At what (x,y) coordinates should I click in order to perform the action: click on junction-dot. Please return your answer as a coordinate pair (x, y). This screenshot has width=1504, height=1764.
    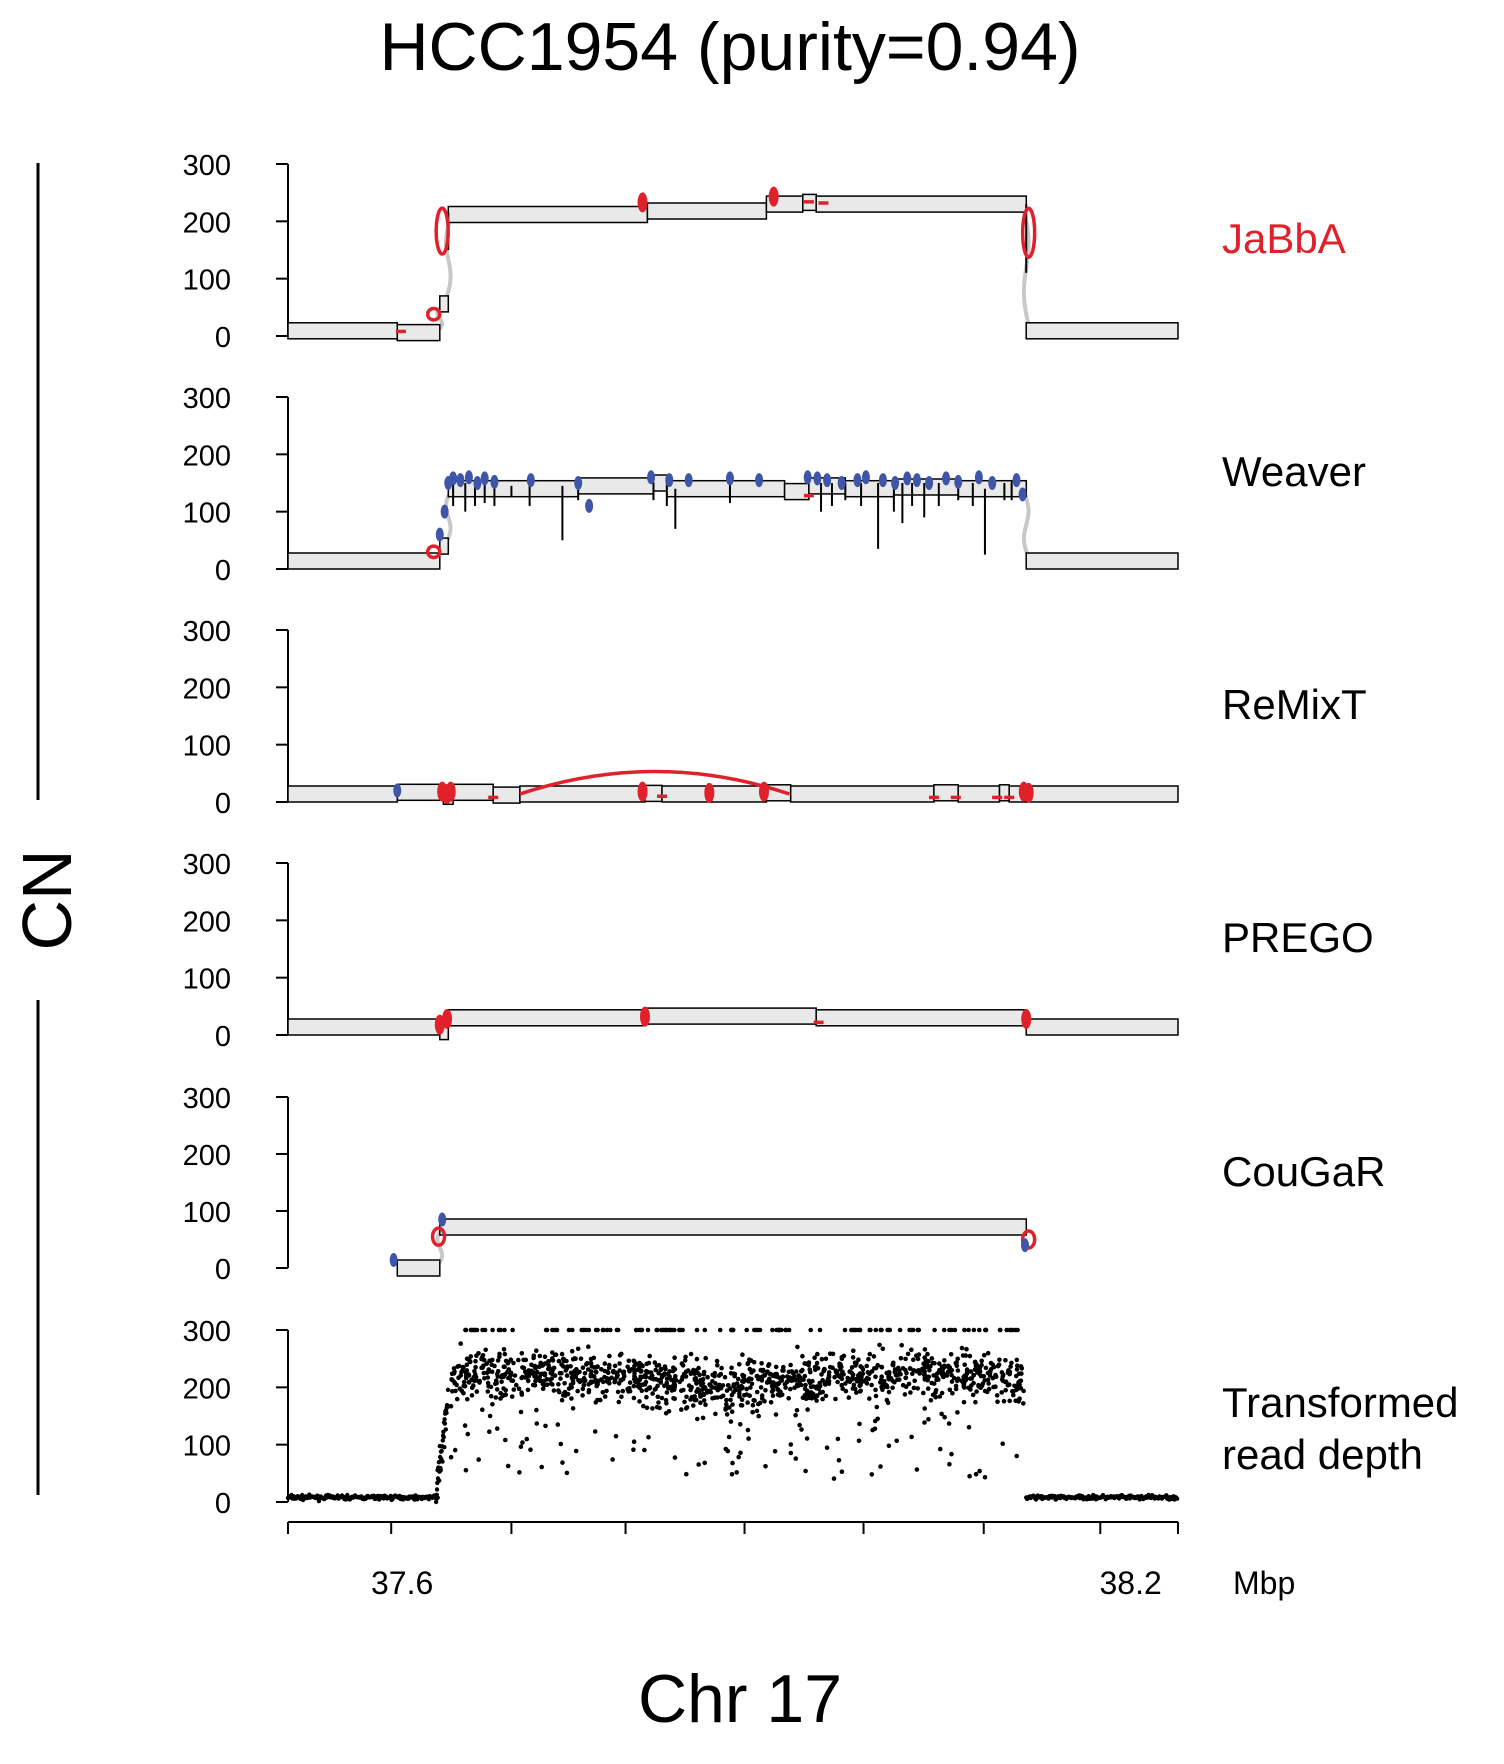
    Looking at the image, I should click on (644, 1016).